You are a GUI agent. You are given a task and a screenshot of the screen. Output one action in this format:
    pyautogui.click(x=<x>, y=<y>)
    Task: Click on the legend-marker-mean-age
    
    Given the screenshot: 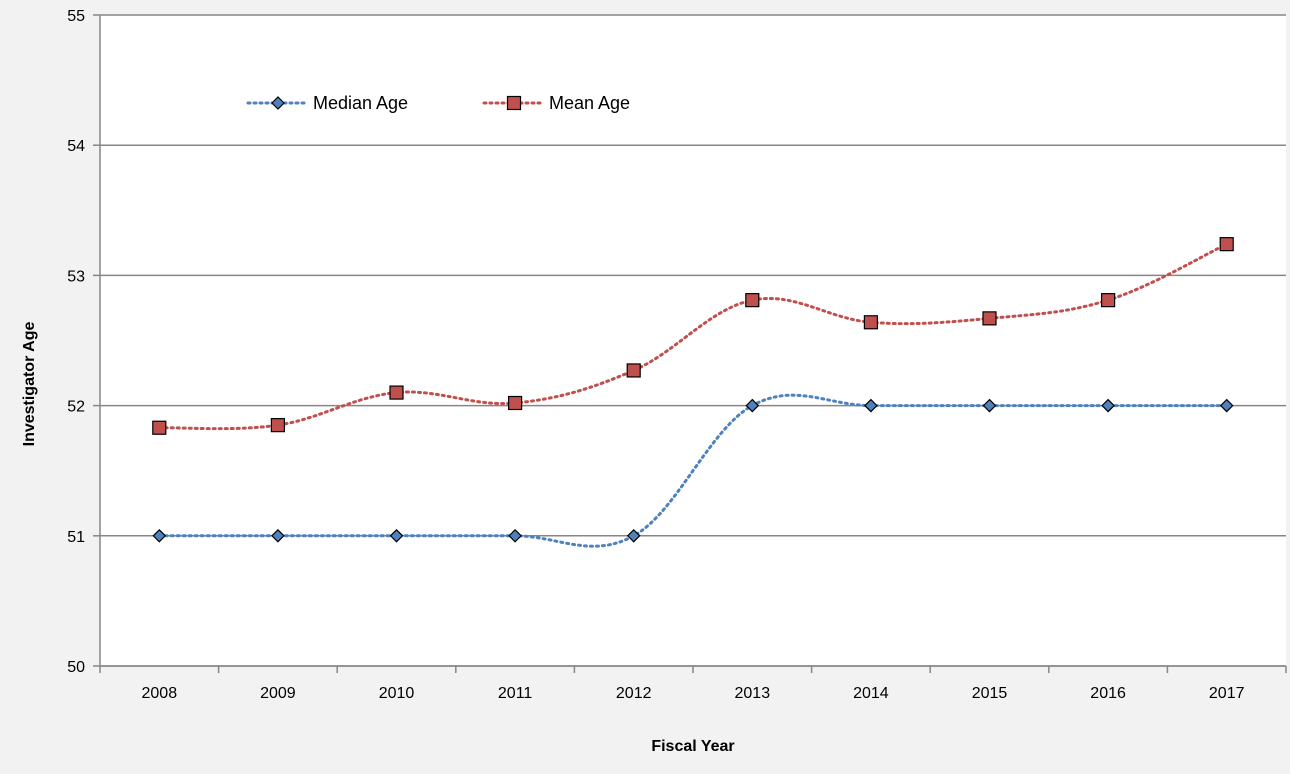 What is the action you would take?
    pyautogui.click(x=514, y=103)
    